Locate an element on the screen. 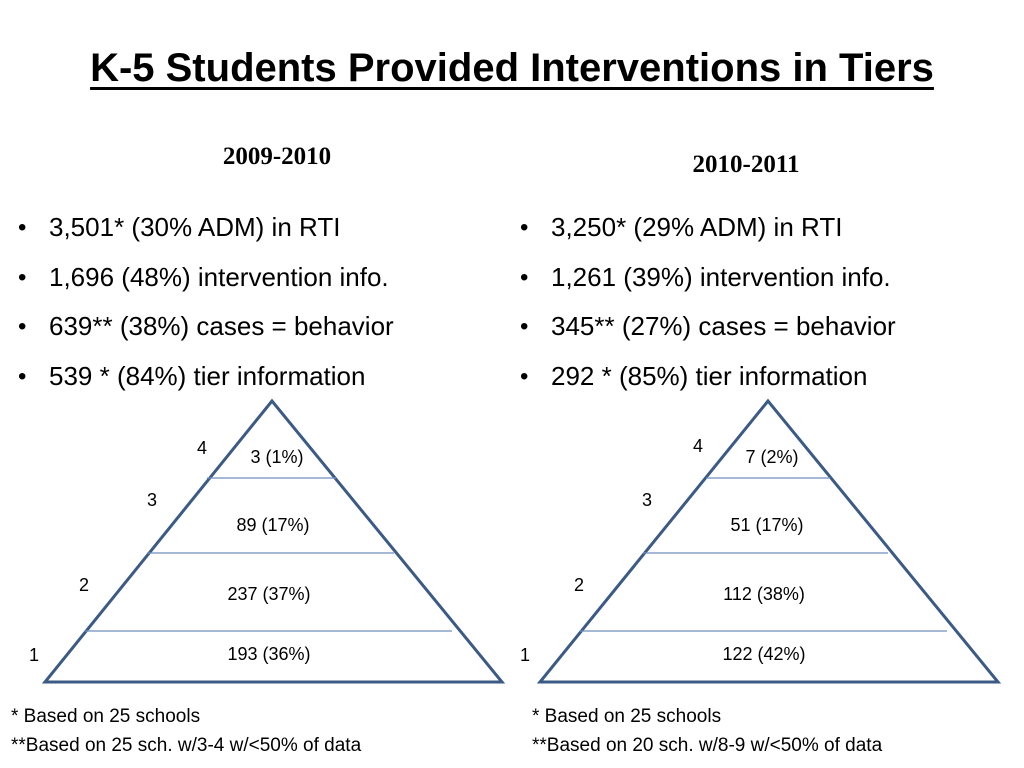 Image resolution: width=1024 pixels, height=768 pixels. bullet-text: 539 * (84%) tier information is located at coordinates (207, 375).